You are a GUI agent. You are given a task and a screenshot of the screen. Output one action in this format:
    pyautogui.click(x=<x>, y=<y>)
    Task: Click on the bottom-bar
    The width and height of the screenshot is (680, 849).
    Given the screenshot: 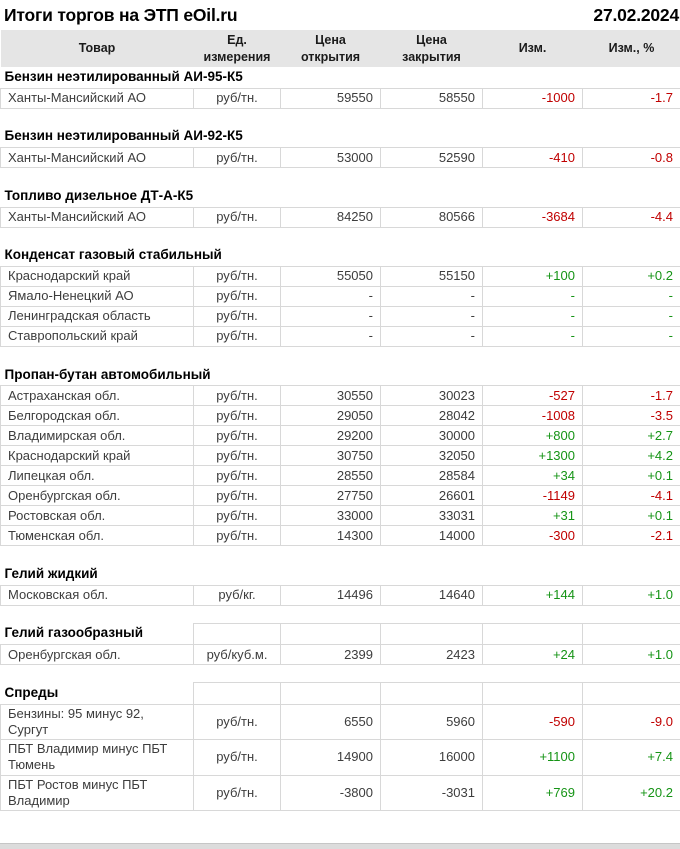 What is the action you would take?
    pyautogui.click(x=340, y=846)
    